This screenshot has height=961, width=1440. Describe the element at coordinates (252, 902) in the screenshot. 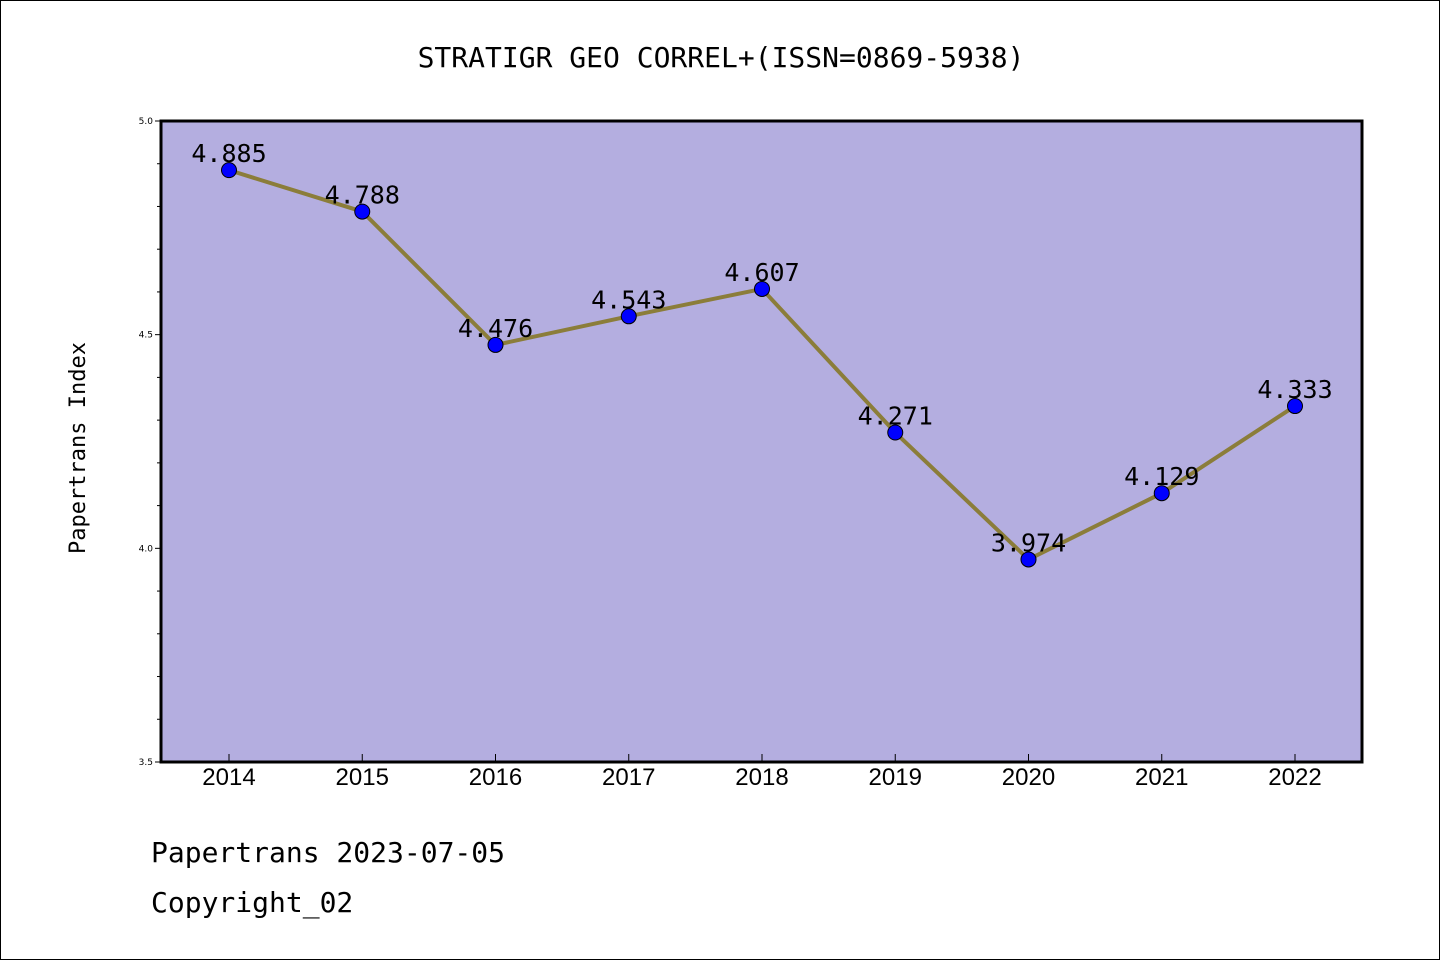

I see `footer-copyright: Copyright_02` at that location.